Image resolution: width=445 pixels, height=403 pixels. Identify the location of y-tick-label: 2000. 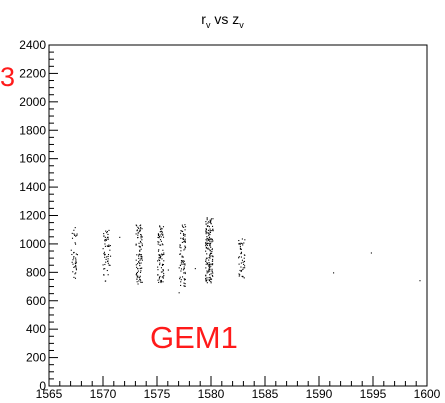
(32, 102).